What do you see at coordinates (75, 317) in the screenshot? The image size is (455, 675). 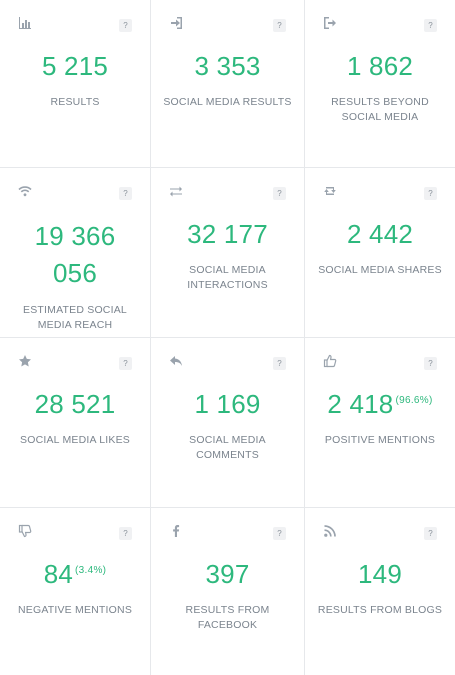 I see `metric-label: ESTIMATED SOCIAL MEDIA REACH` at bounding box center [75, 317].